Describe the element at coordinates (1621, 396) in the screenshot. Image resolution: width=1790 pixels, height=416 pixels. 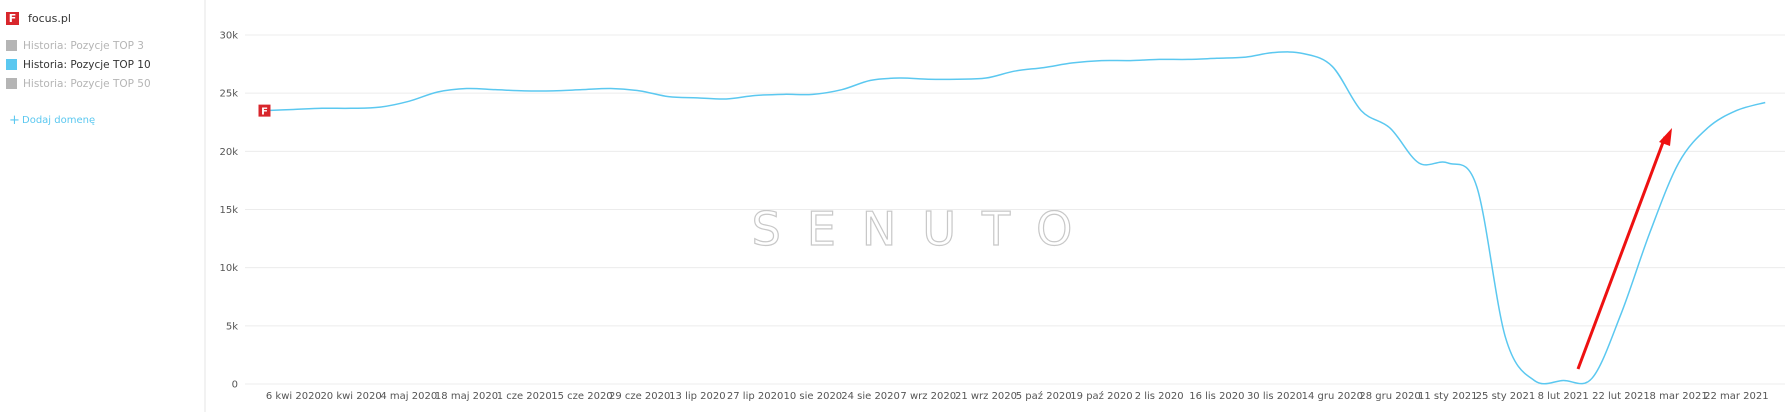
I see `x-tick-label: 22 lut 2021` at that location.